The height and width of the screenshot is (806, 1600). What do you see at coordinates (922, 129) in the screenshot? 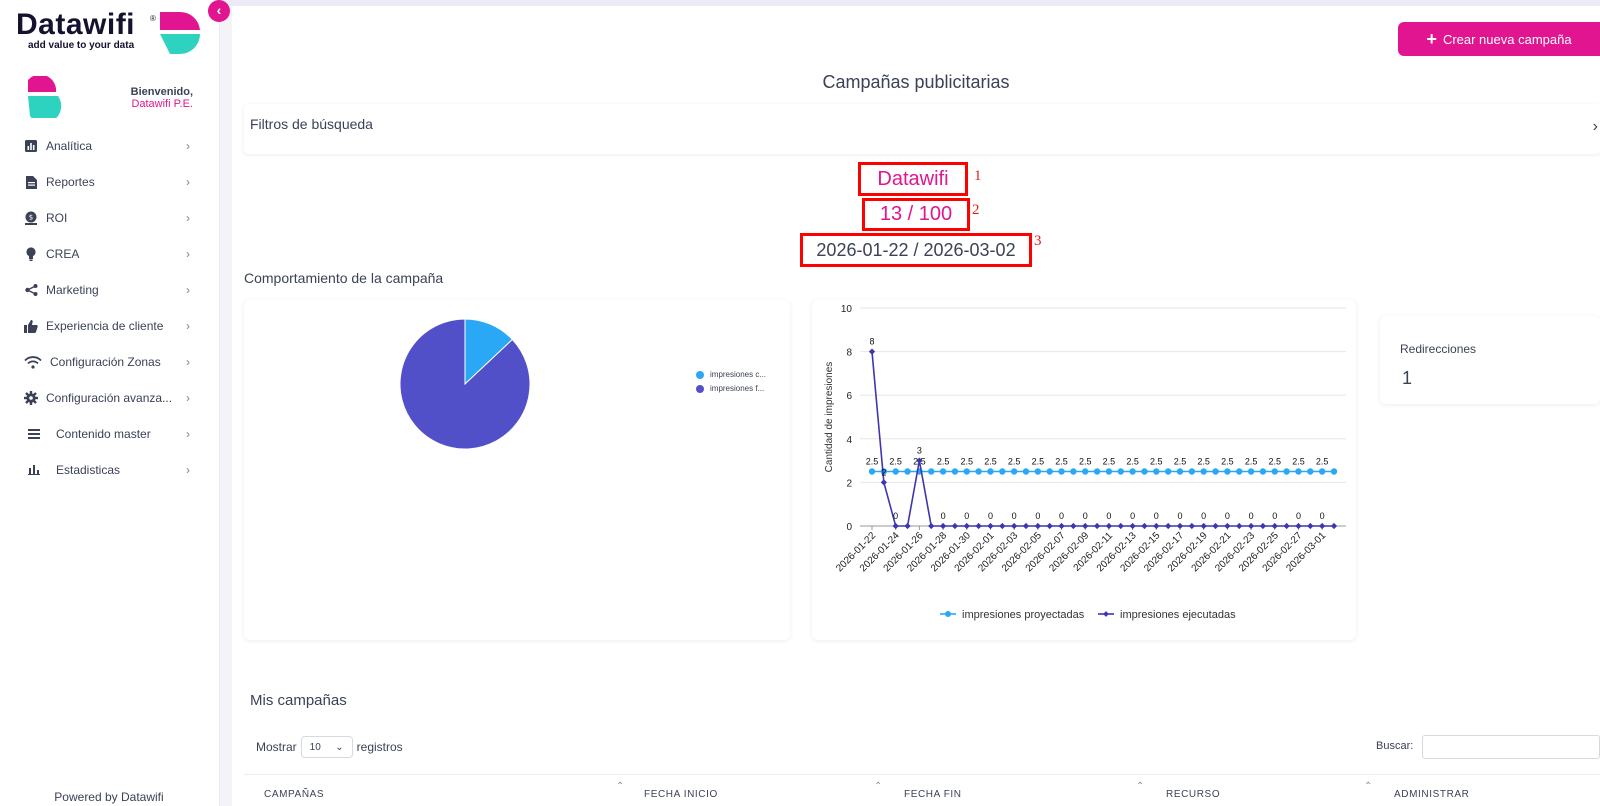
I see `search-filters-panel: Filtros de búsqueda ›` at bounding box center [922, 129].